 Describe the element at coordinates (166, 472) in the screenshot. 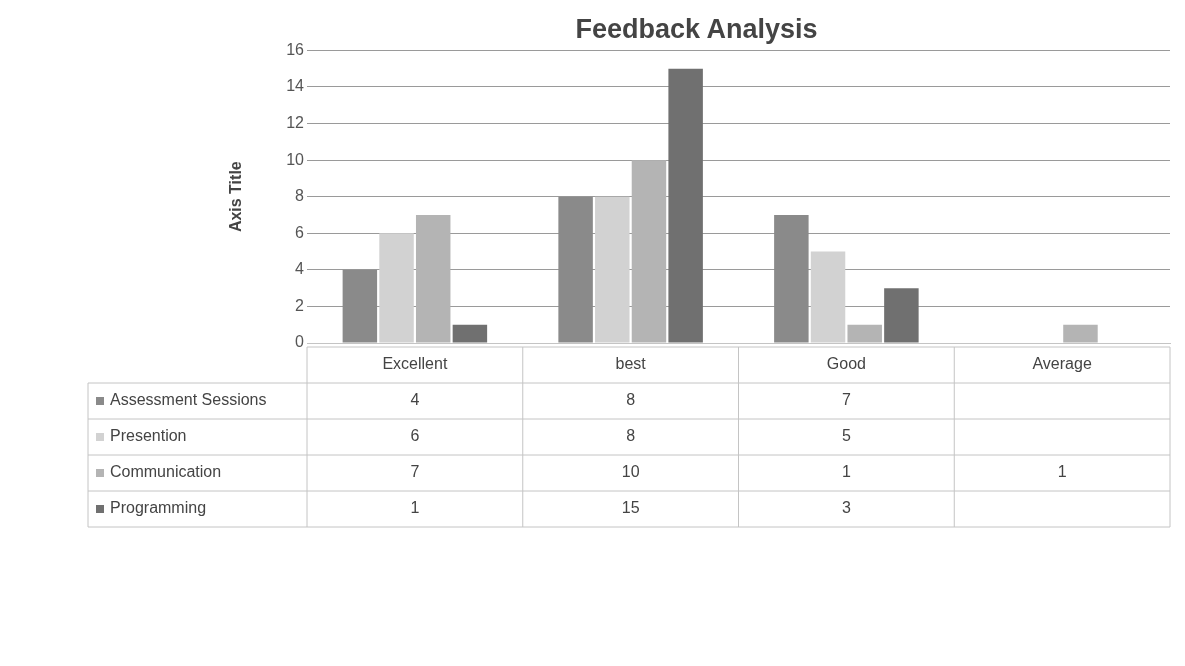

I see `legend-label: Communication` at that location.